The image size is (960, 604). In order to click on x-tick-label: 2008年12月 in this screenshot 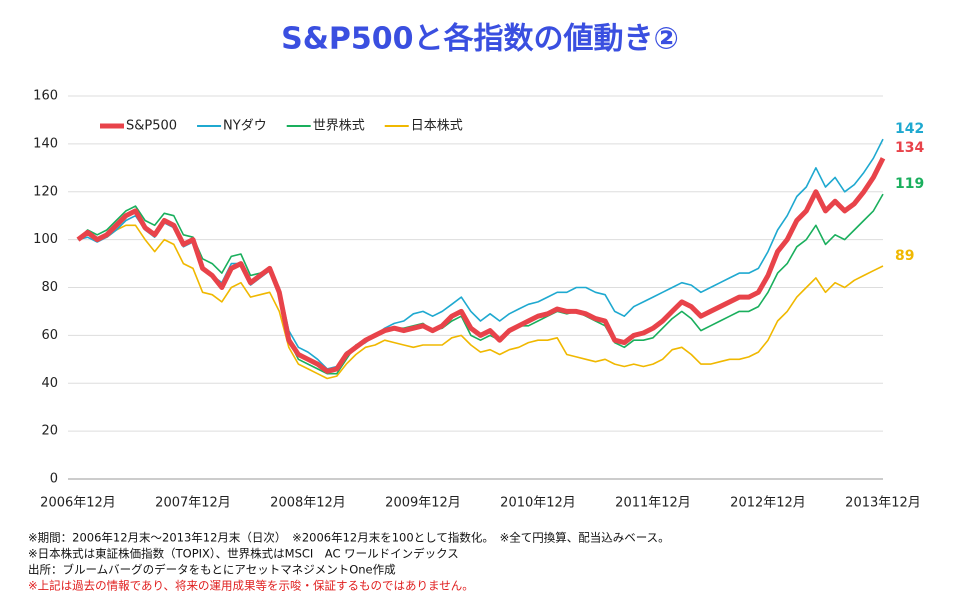, I will do `click(308, 503)`.